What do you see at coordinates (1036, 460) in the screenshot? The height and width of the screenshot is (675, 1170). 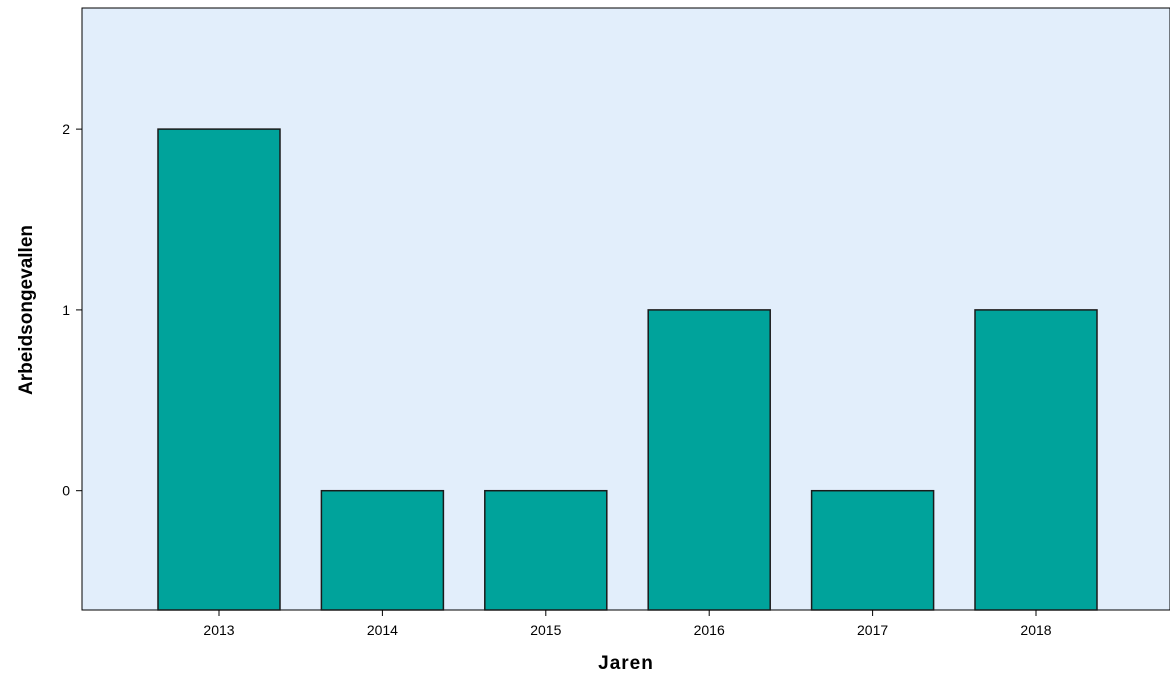 I see `bar-2018` at bounding box center [1036, 460].